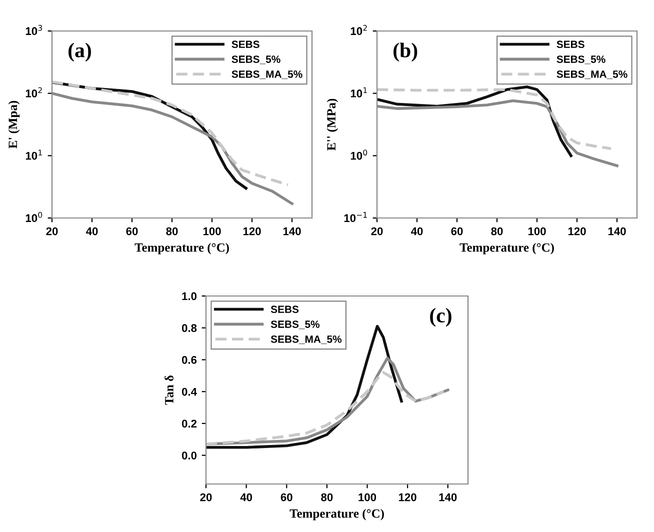  What do you see at coordinates (189, 360) in the screenshot?
I see `y-tick-label: 0.6` at bounding box center [189, 360].